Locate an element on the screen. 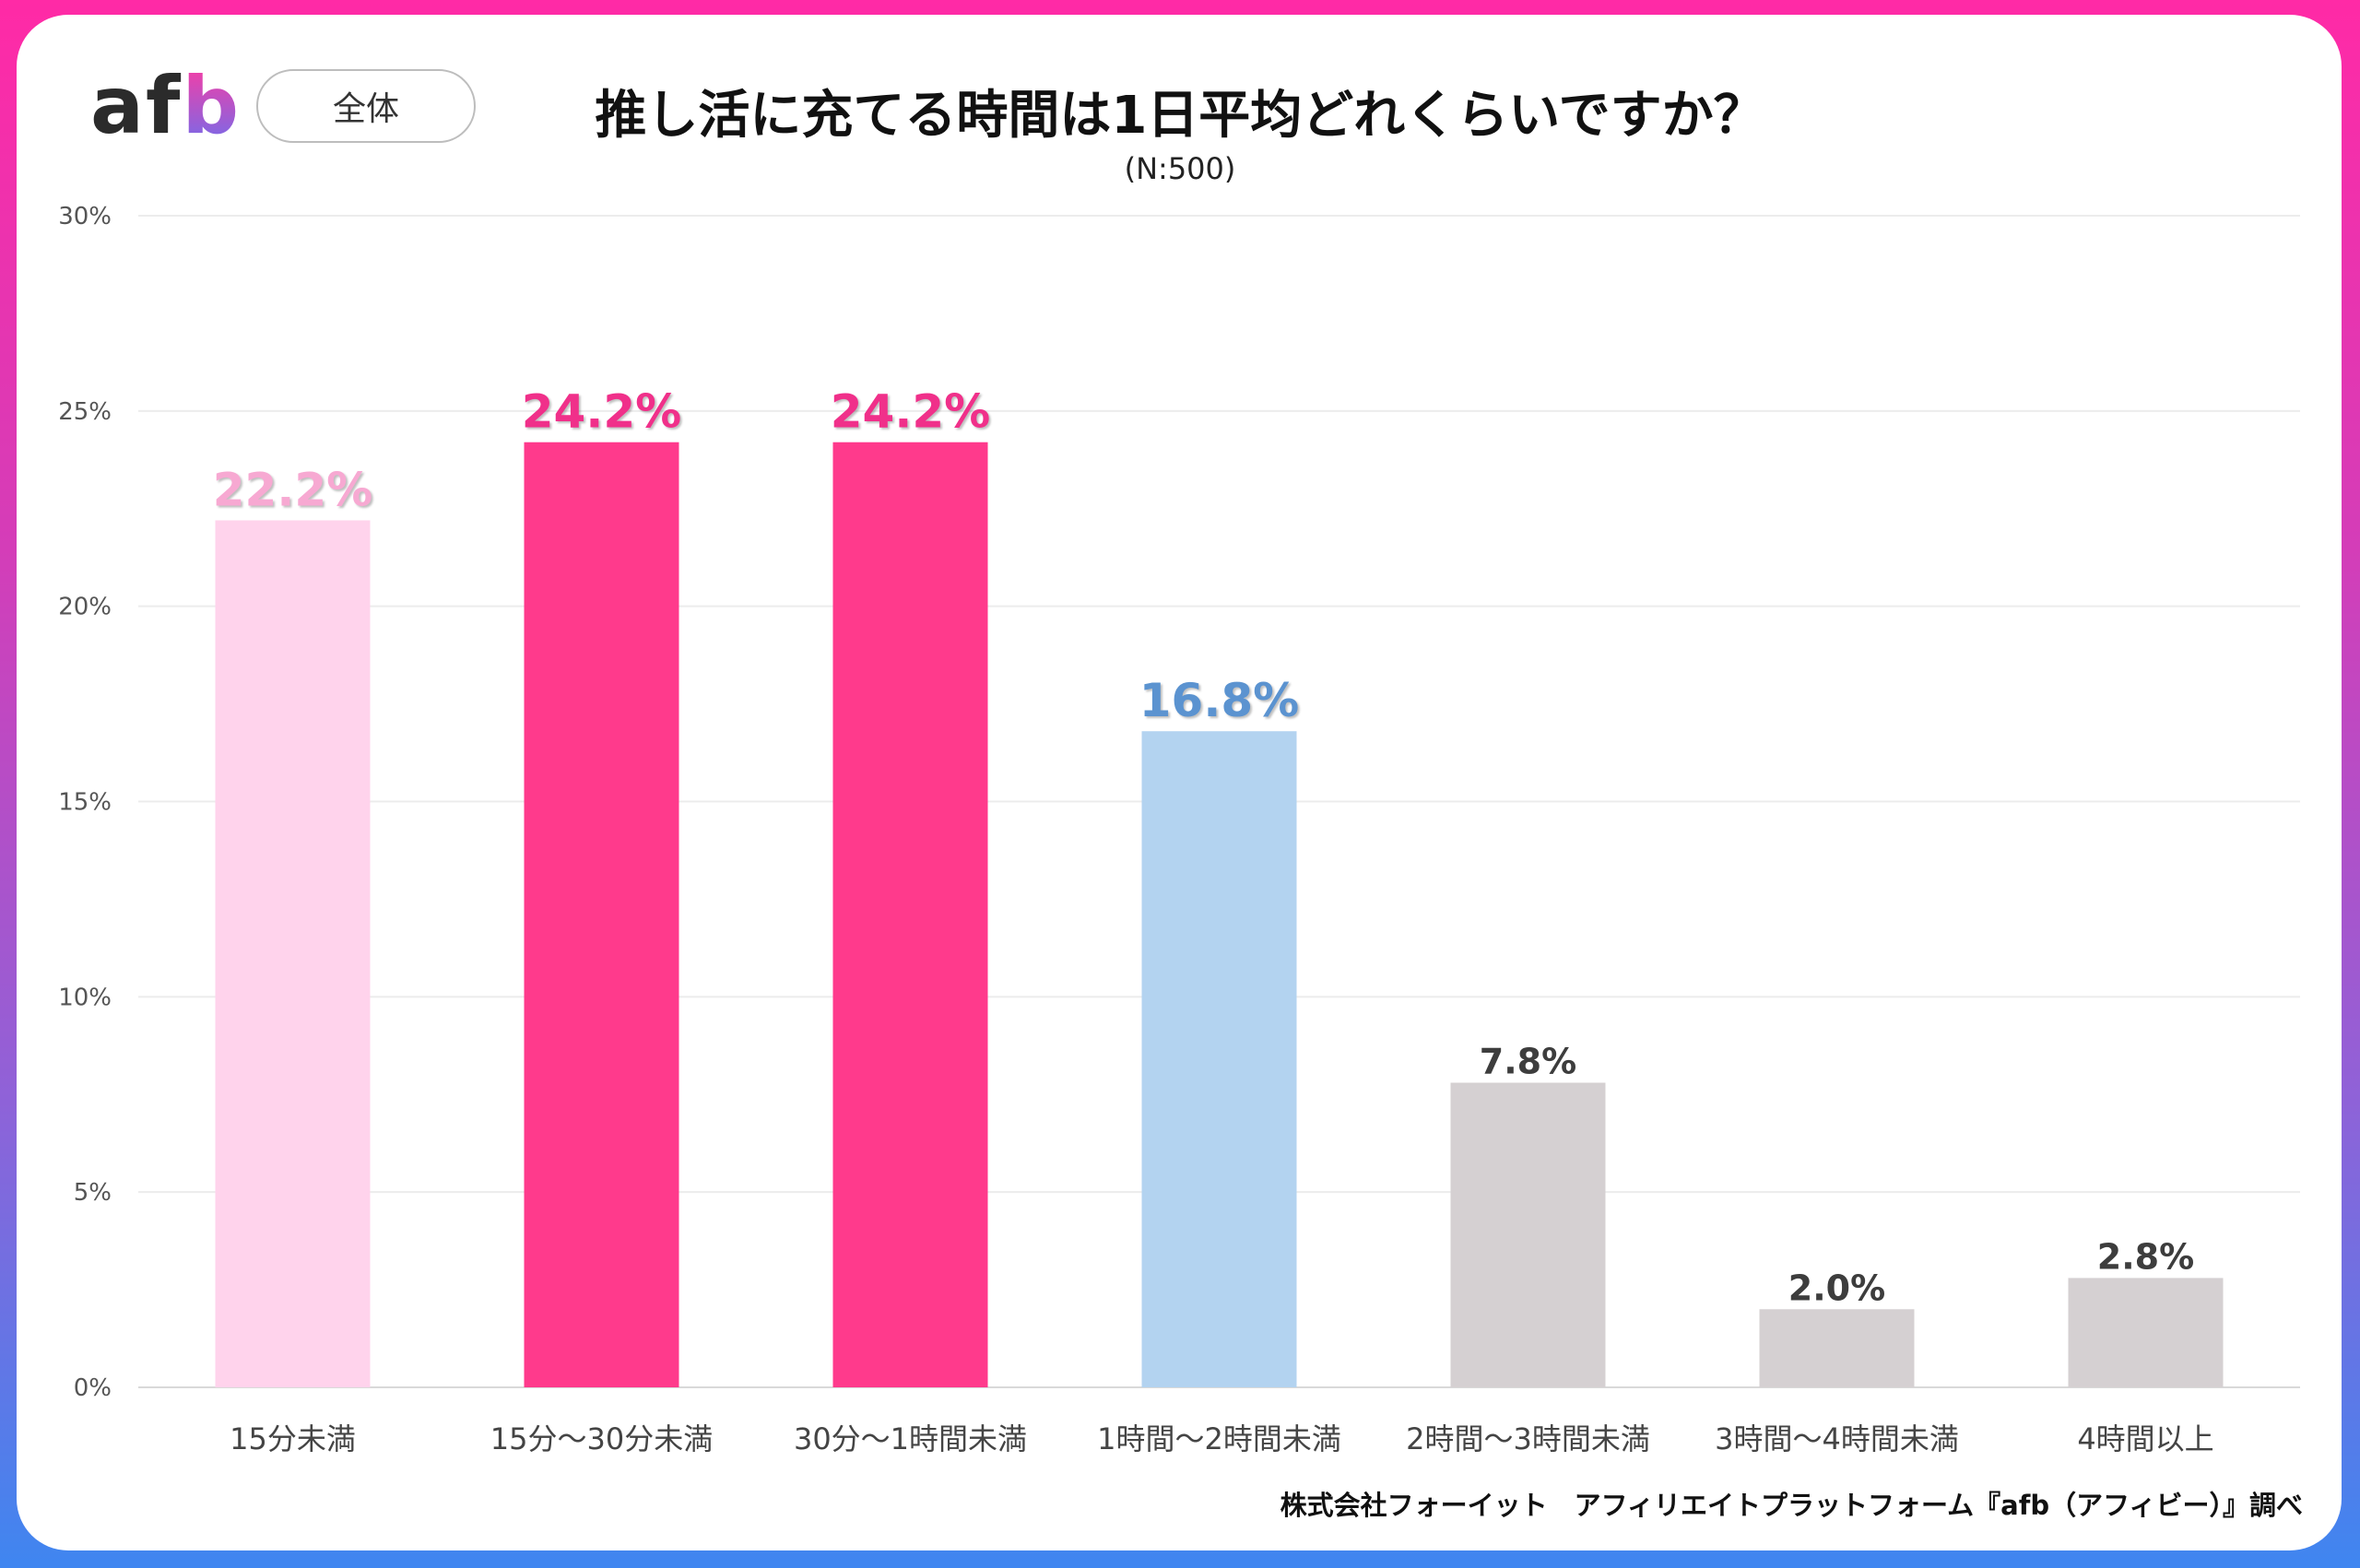 Image resolution: width=2360 pixels, height=1568 pixels. x-tick-label: 4時間以上 is located at coordinates (2145, 1438).